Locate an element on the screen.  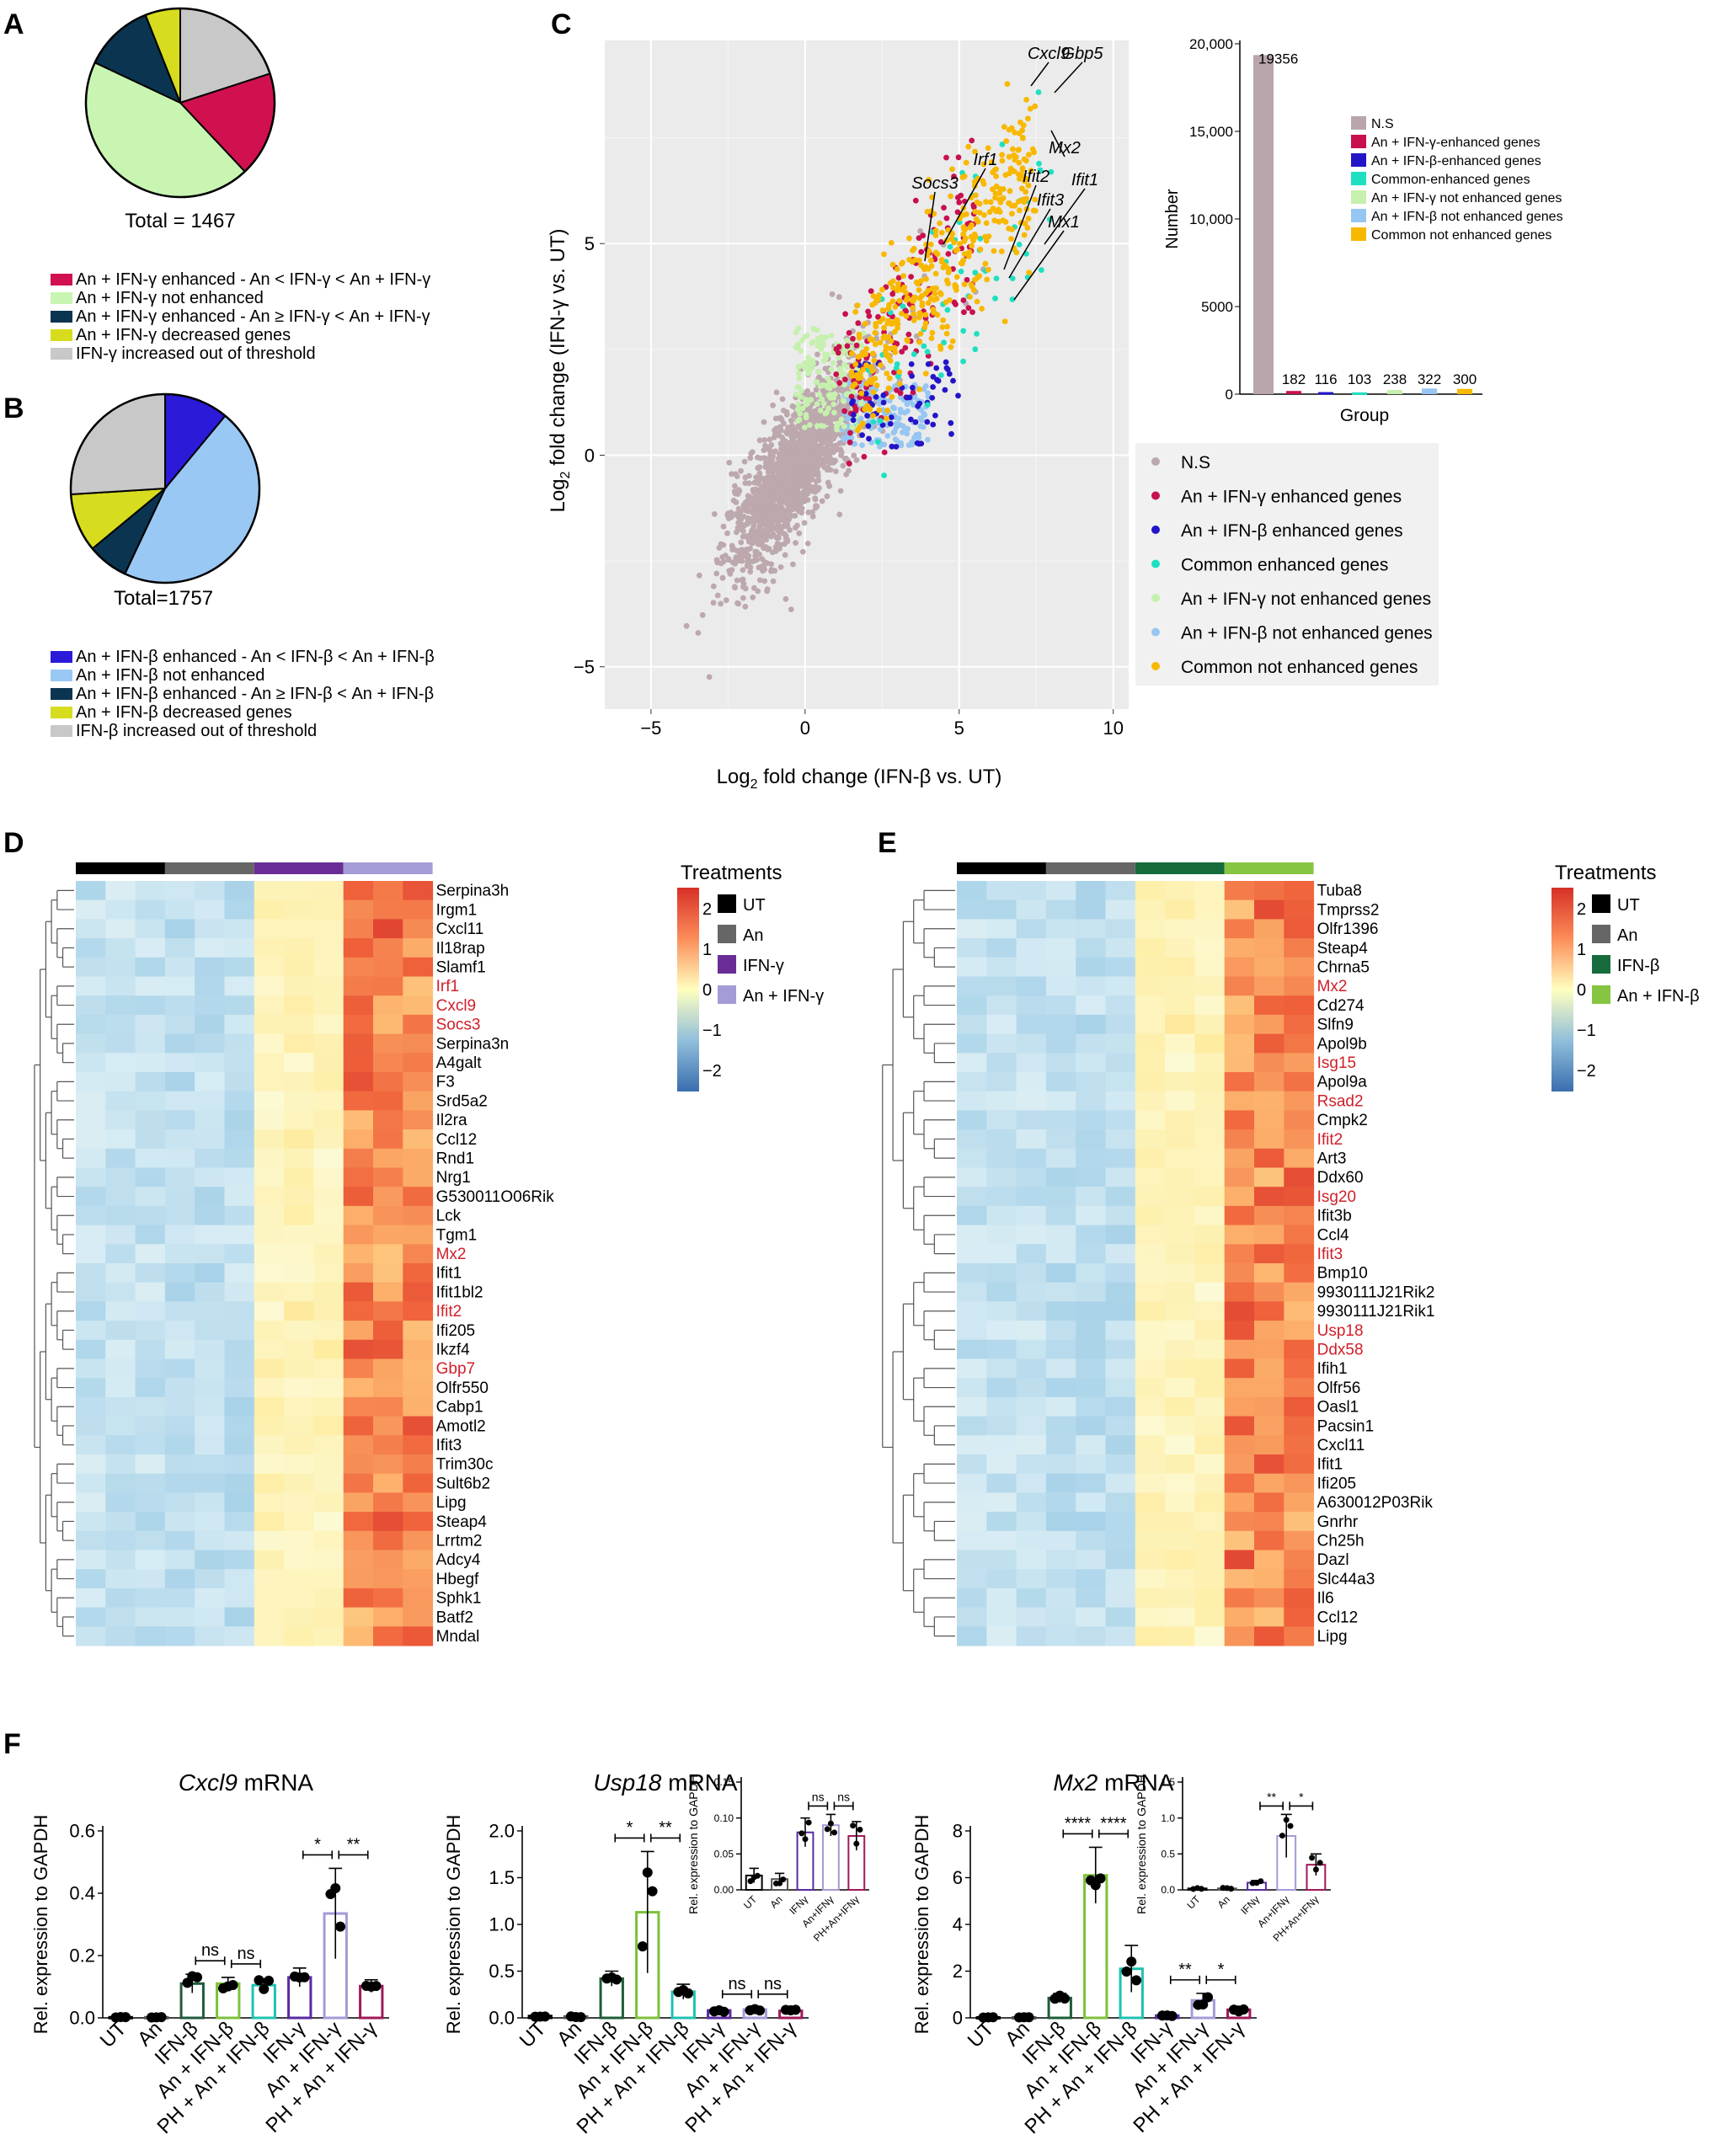
f-significance-label: **** is located at coordinates (1078, 1823).